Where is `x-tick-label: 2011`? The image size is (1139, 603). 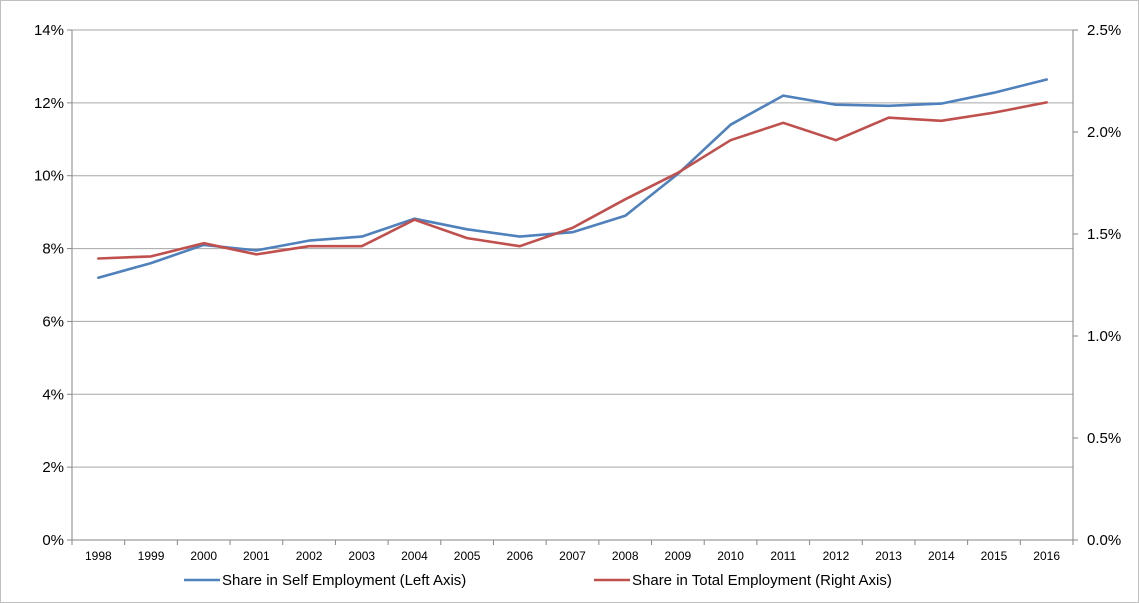
x-tick-label: 2011 is located at coordinates (783, 556).